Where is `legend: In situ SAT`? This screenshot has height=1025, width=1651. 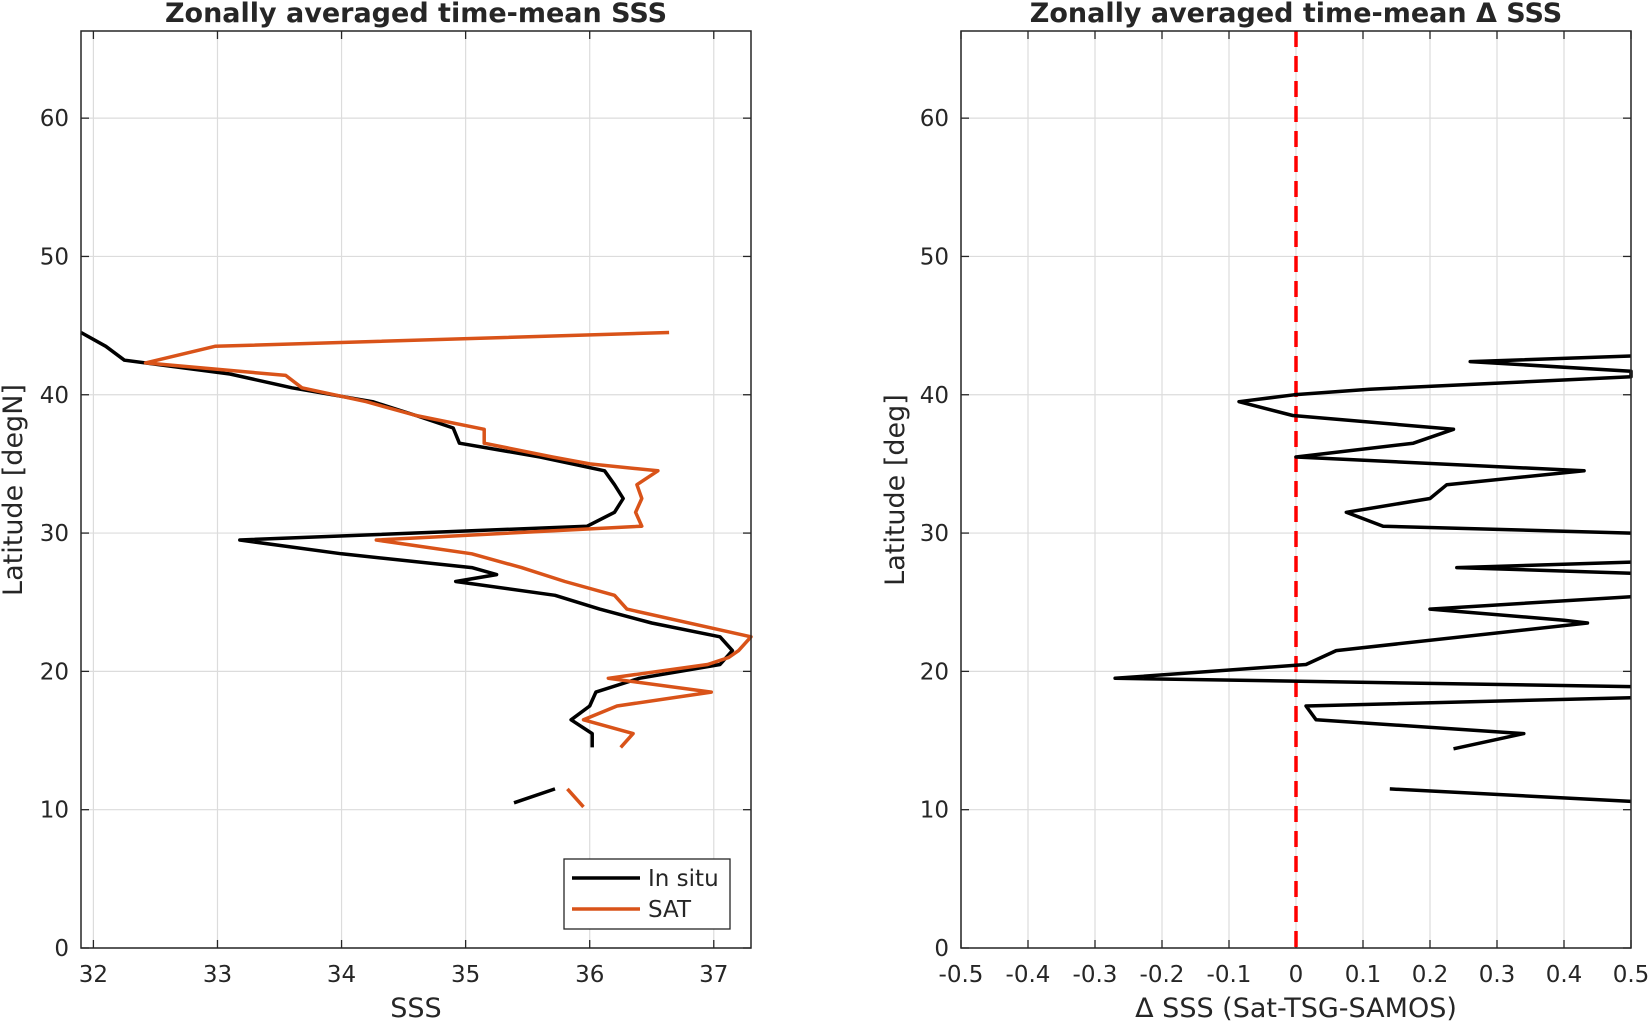 legend: In situ SAT is located at coordinates (647, 894).